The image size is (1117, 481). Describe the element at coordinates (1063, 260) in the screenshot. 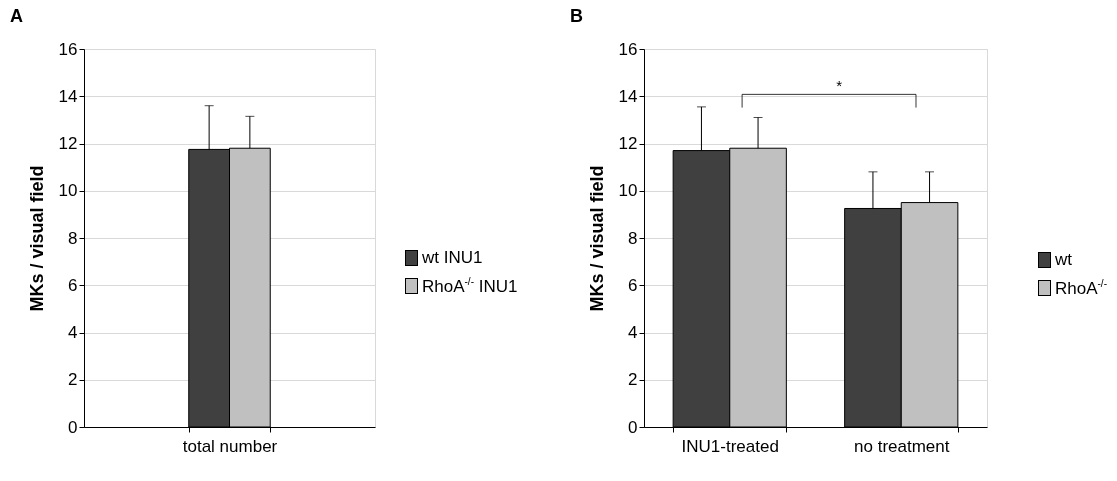

I see `legend-label: wt` at that location.